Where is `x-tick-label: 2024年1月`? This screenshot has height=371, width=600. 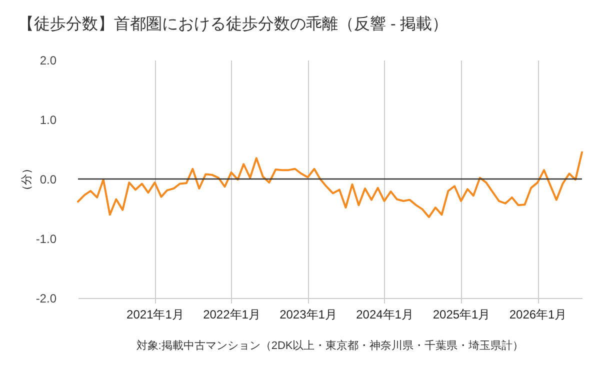
x-tick-label: 2024年1月 is located at coordinates (385, 315).